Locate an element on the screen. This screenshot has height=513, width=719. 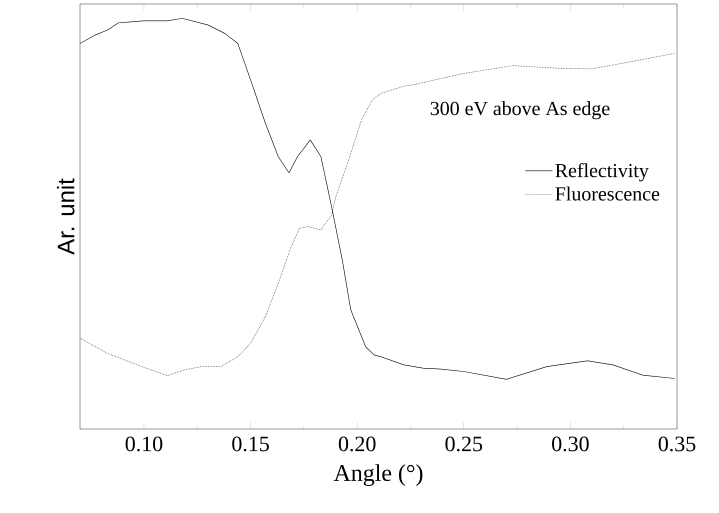
legend-label: Fluorescence is located at coordinates (607, 193).